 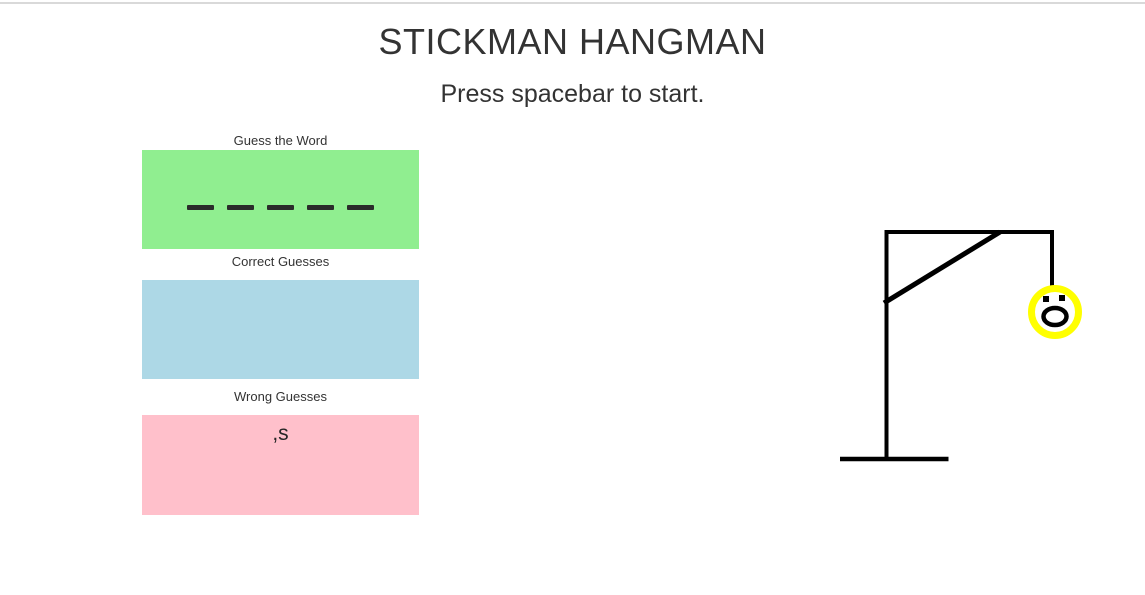 I want to click on hangman-drawing, so click(x=961, y=345).